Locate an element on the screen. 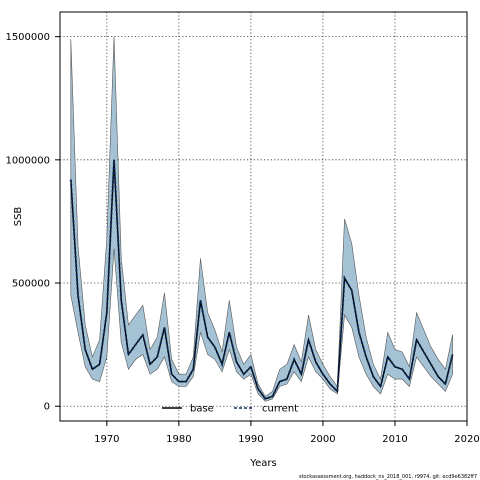 This screenshot has width=480, height=480. x-tick-label: 1980 is located at coordinates (178, 439).